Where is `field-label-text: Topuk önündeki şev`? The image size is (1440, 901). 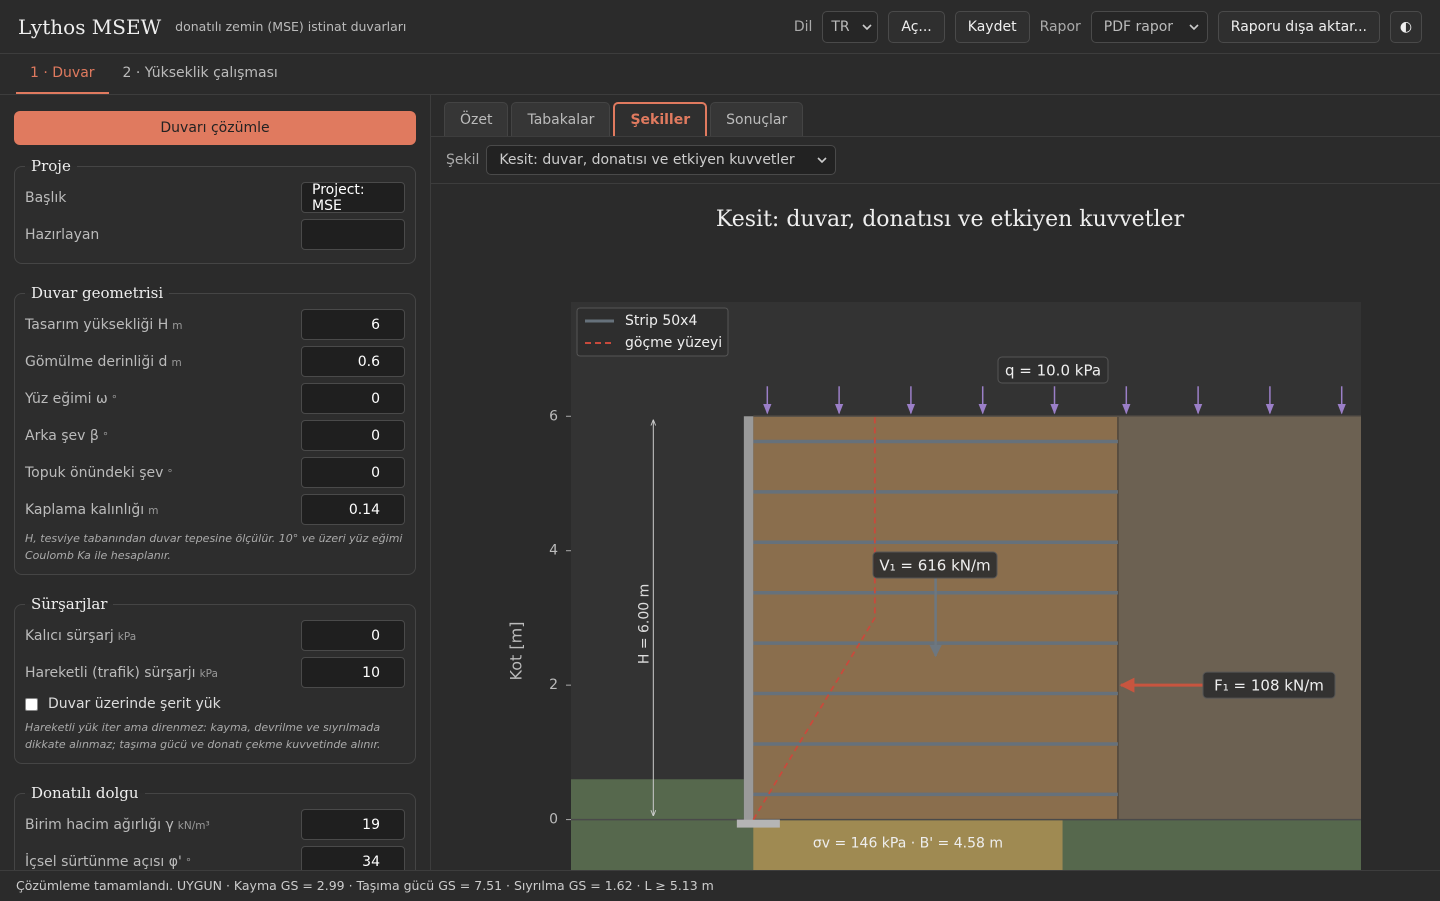 field-label-text: Topuk önündeki şev is located at coordinates (94, 472).